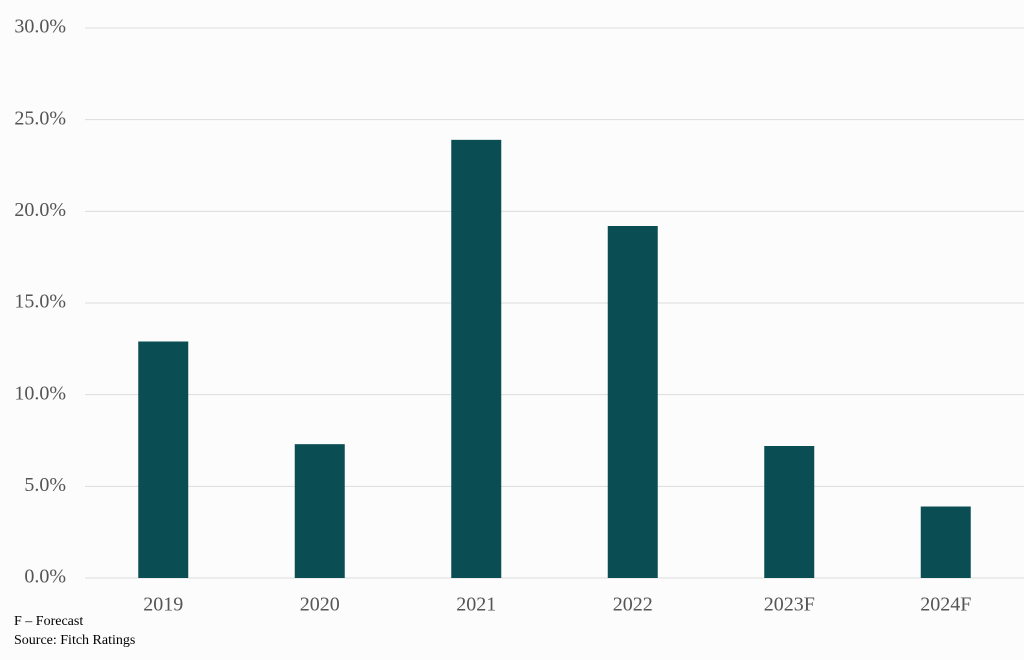  What do you see at coordinates (789, 605) in the screenshot?
I see `x-tick-label: 2023F` at bounding box center [789, 605].